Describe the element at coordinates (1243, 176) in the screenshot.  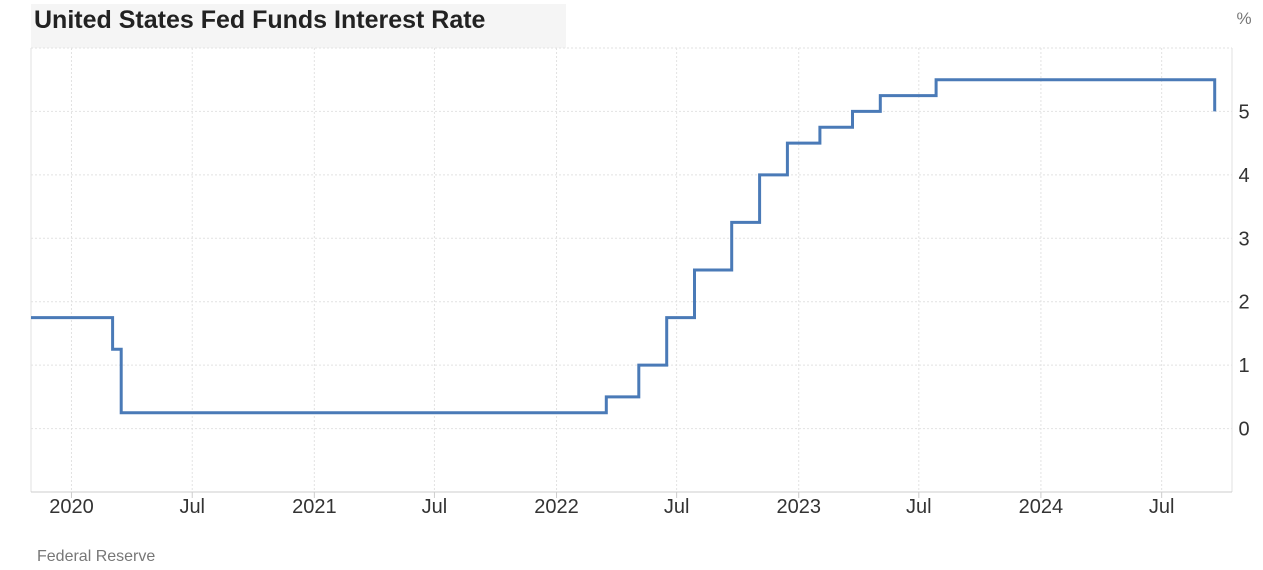
I see `y-tick-label: 4` at that location.